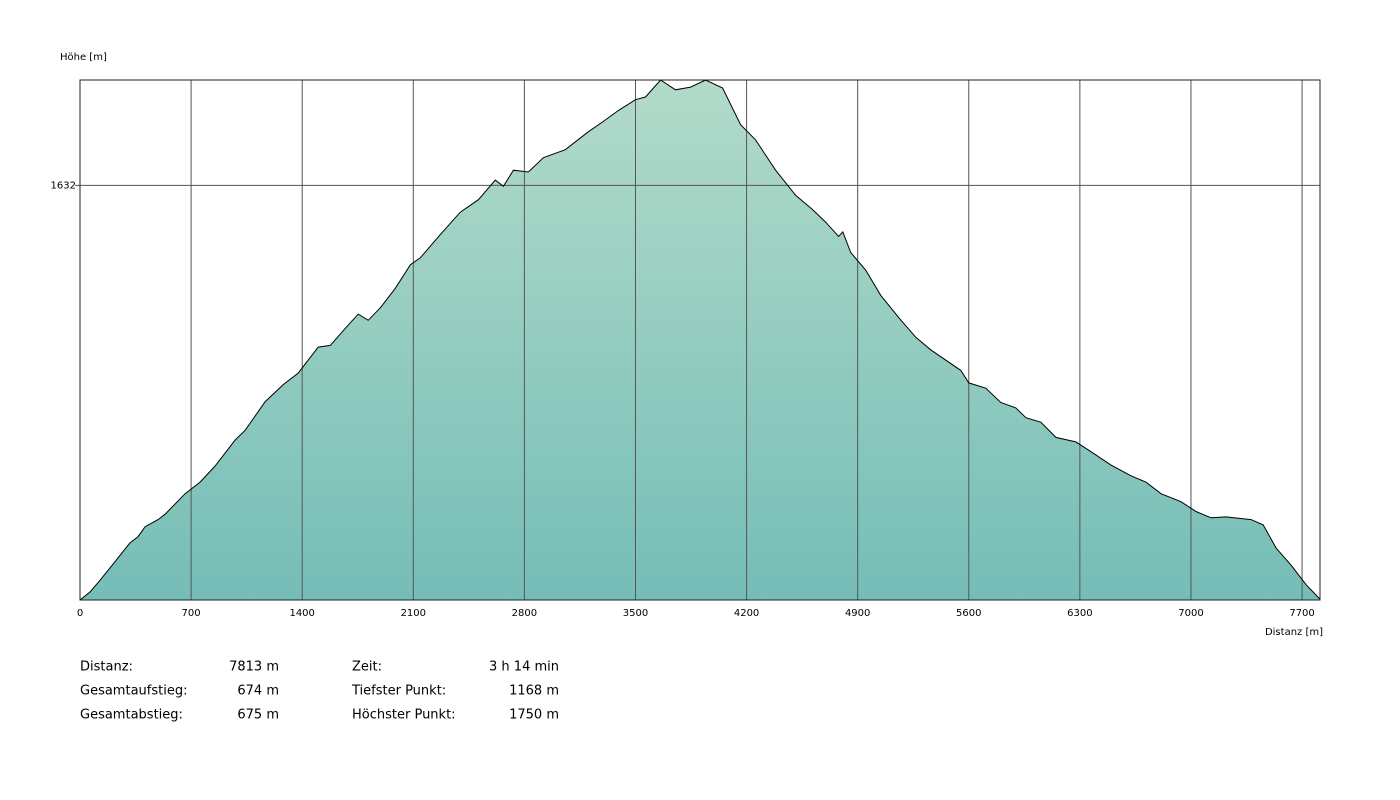 The image size is (1400, 800). What do you see at coordinates (1301, 613) in the screenshot?
I see `x-tick-label: 7700` at bounding box center [1301, 613].